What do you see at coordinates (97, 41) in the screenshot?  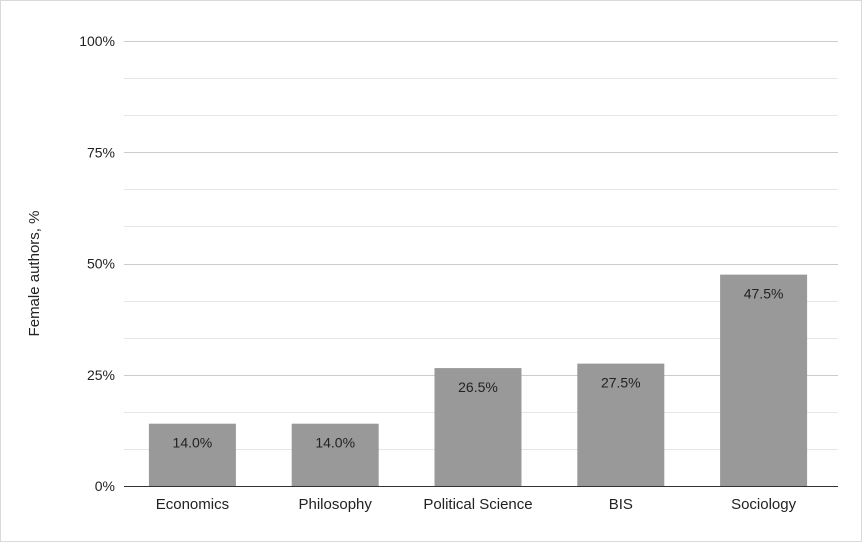 I see `y-tick-label: 100%` at bounding box center [97, 41].